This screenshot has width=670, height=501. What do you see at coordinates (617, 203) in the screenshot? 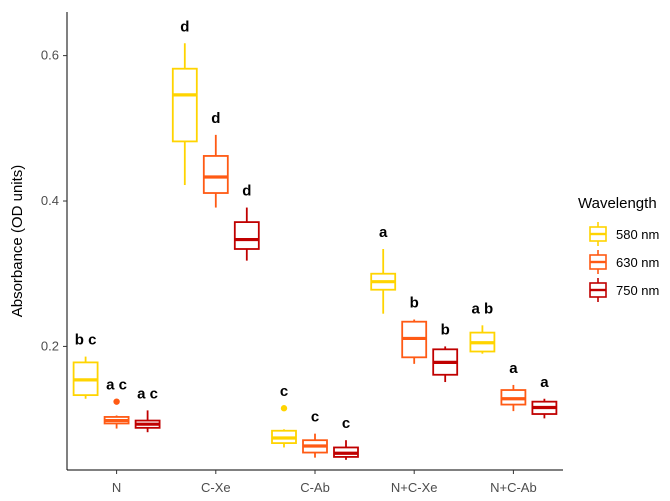
I see `legend-title: Wavelength` at bounding box center [617, 203].